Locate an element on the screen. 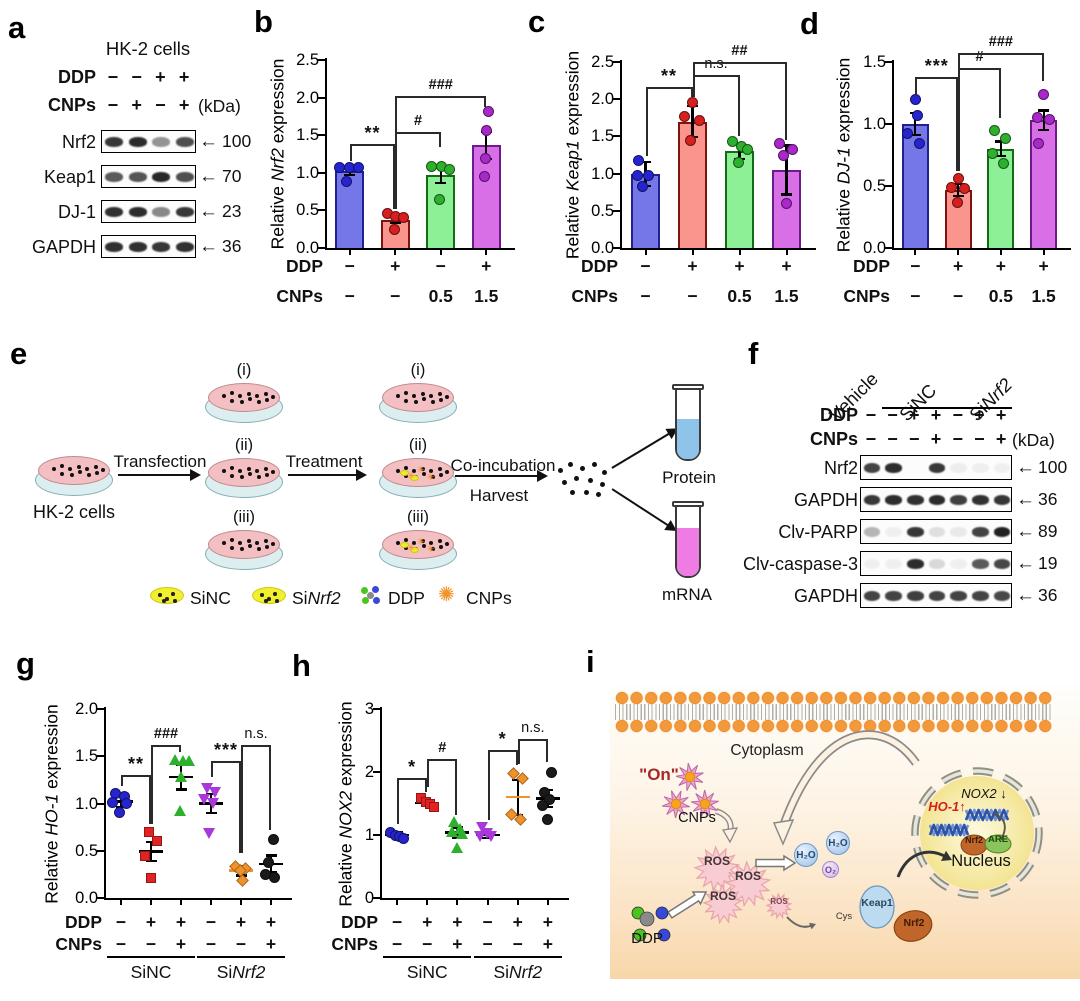  y-tick-label: 2.5 is located at coordinates (307, 60).